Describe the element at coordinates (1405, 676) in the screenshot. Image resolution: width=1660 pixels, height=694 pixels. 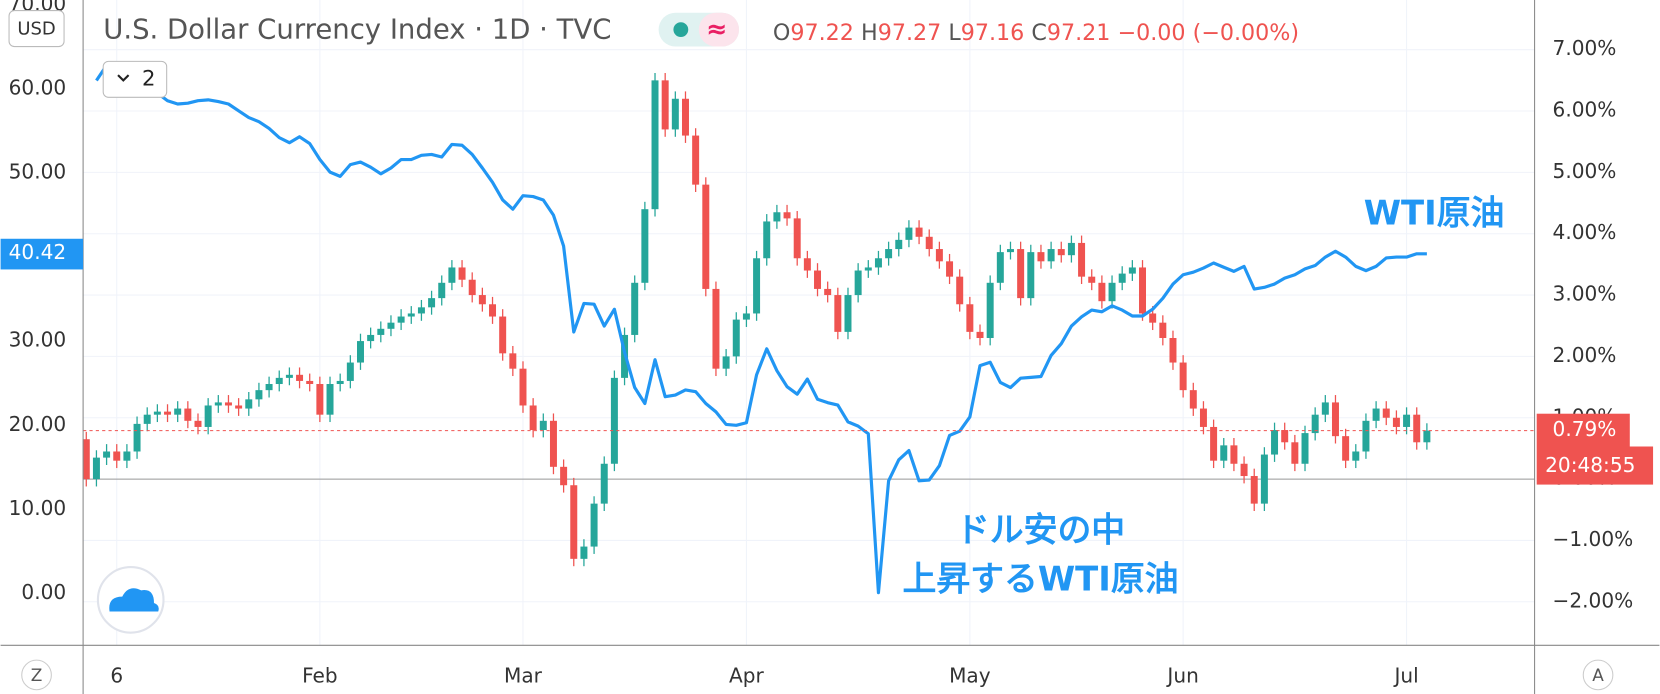
I see `x-tick-label: Jul` at that location.